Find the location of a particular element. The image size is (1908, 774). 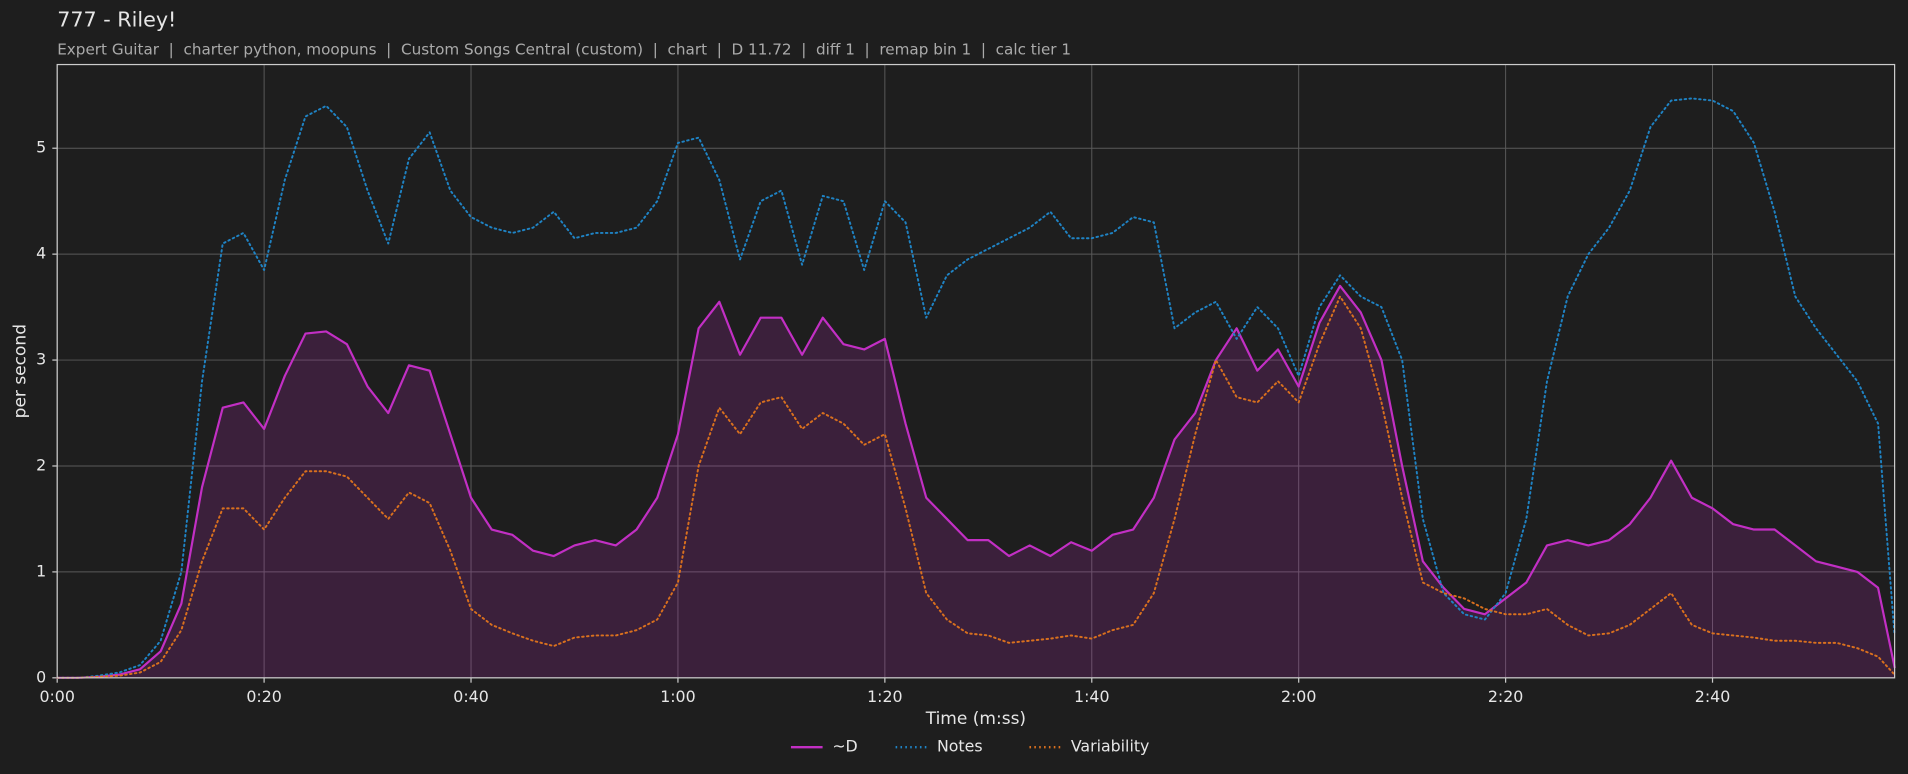

legend-label: Notes is located at coordinates (960, 746).